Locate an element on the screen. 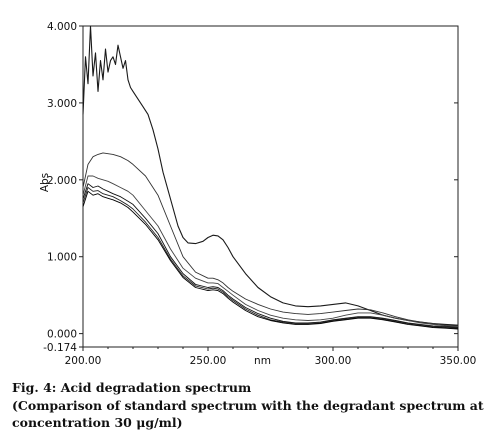 The image size is (500, 438). x-axis-title: nm is located at coordinates (262, 361).